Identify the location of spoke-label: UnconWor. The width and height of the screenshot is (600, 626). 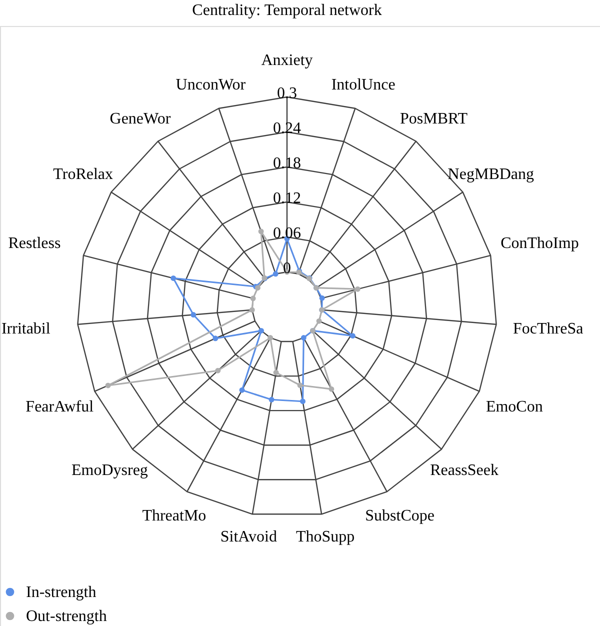
(211, 85).